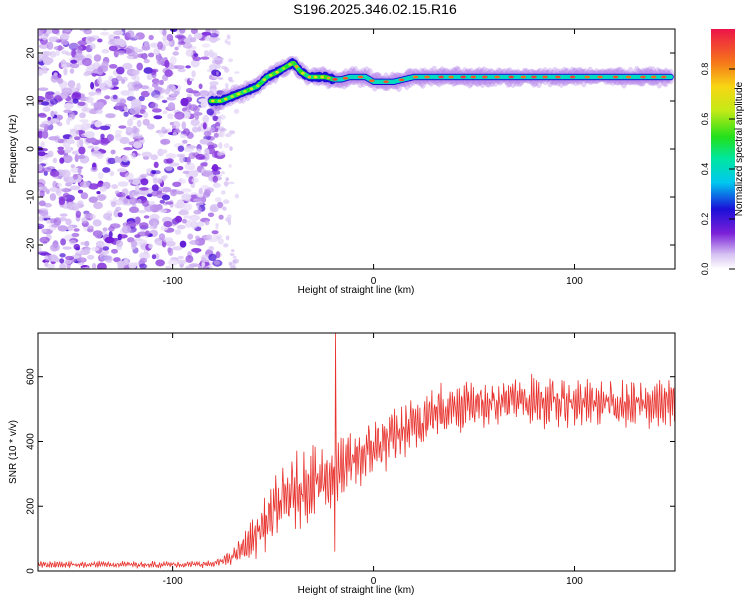 This screenshot has height=600, width=750. What do you see at coordinates (574, 581) in the screenshot?
I see `x-tick-label: 100` at bounding box center [574, 581].